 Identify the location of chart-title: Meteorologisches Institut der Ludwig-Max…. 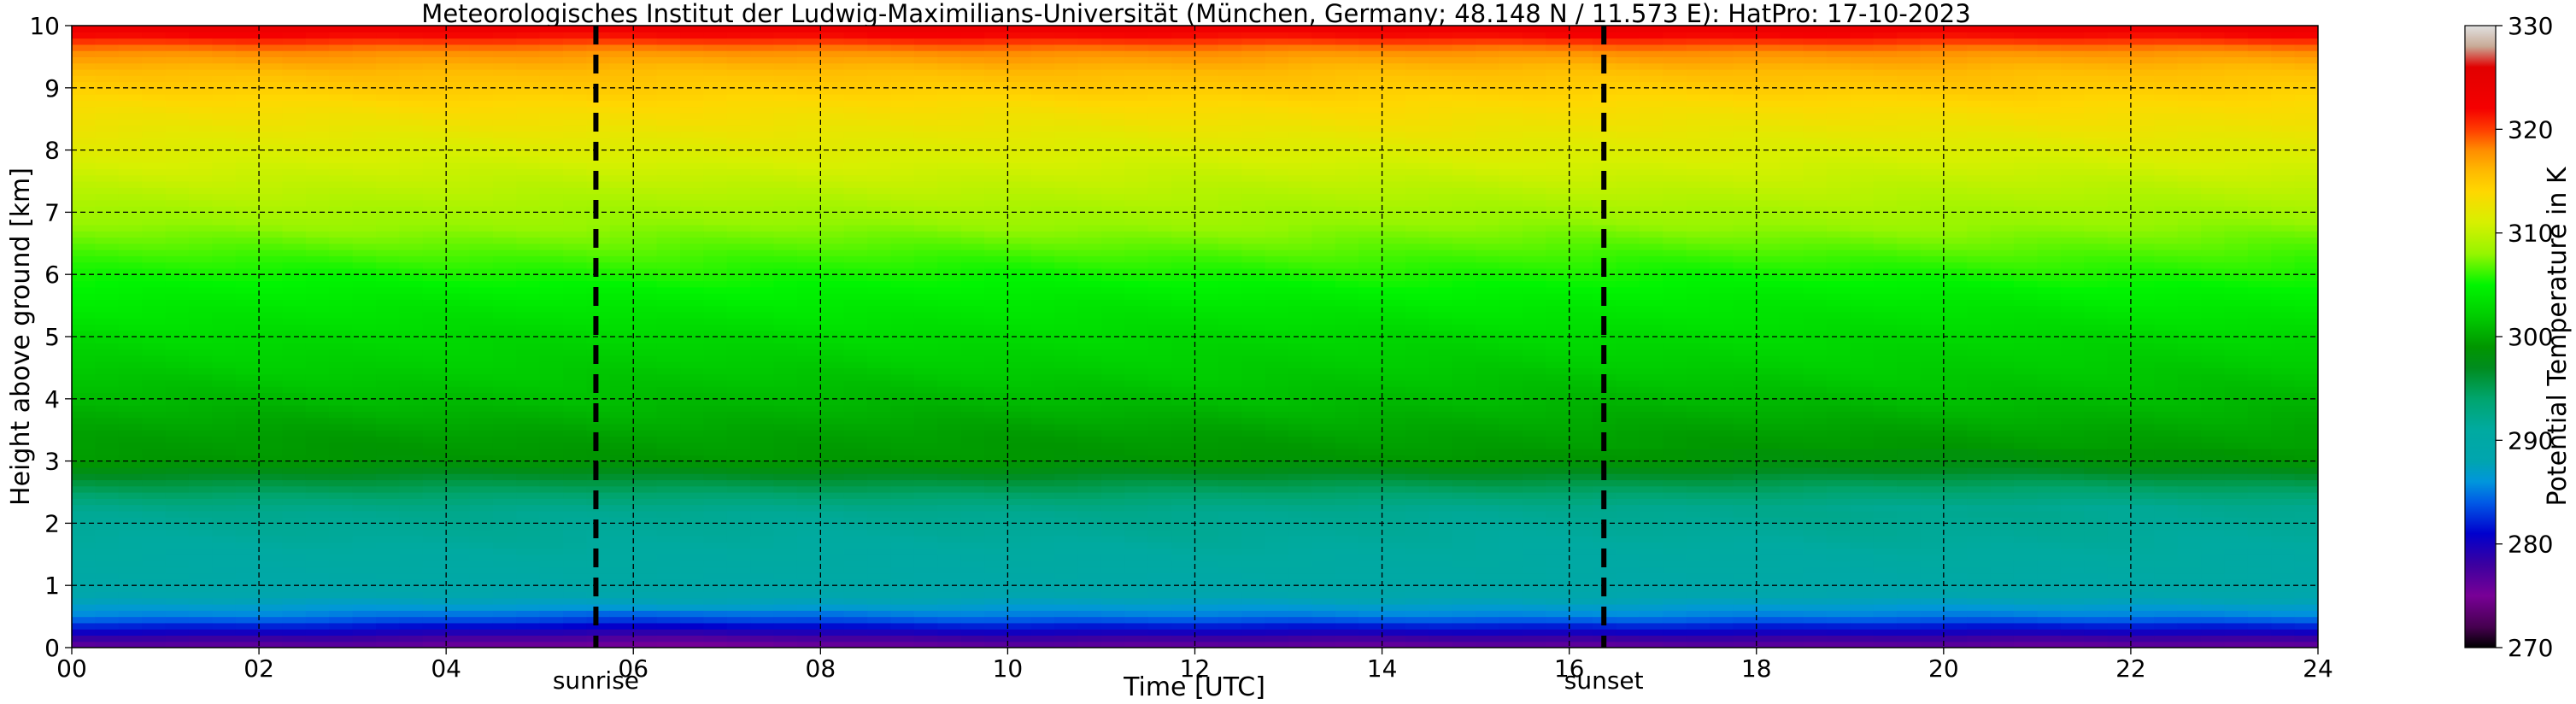
(1195, 14).